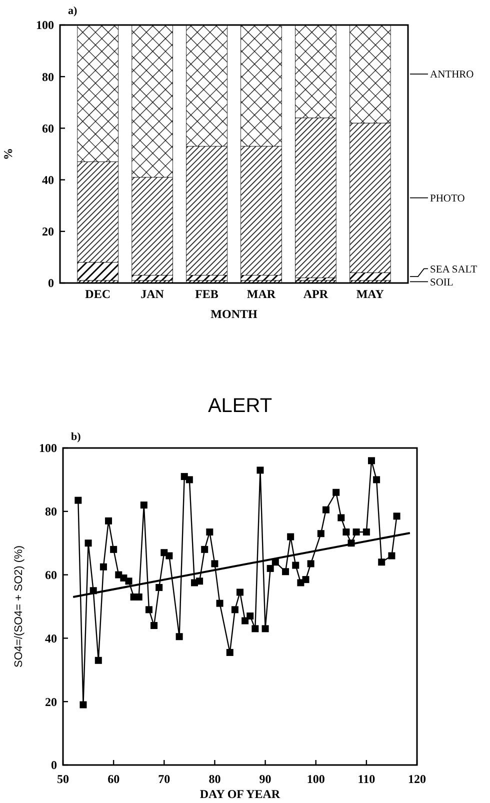 The height and width of the screenshot is (803, 490). What do you see at coordinates (206, 294) in the screenshot?
I see `x-tick-label: FEB` at bounding box center [206, 294].